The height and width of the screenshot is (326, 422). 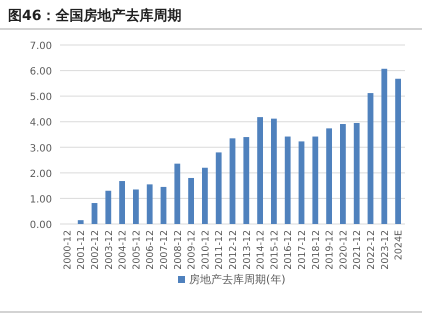 What do you see at coordinates (206, 250) in the screenshot?
I see `x-tick-label: 2010-12` at bounding box center [206, 250].